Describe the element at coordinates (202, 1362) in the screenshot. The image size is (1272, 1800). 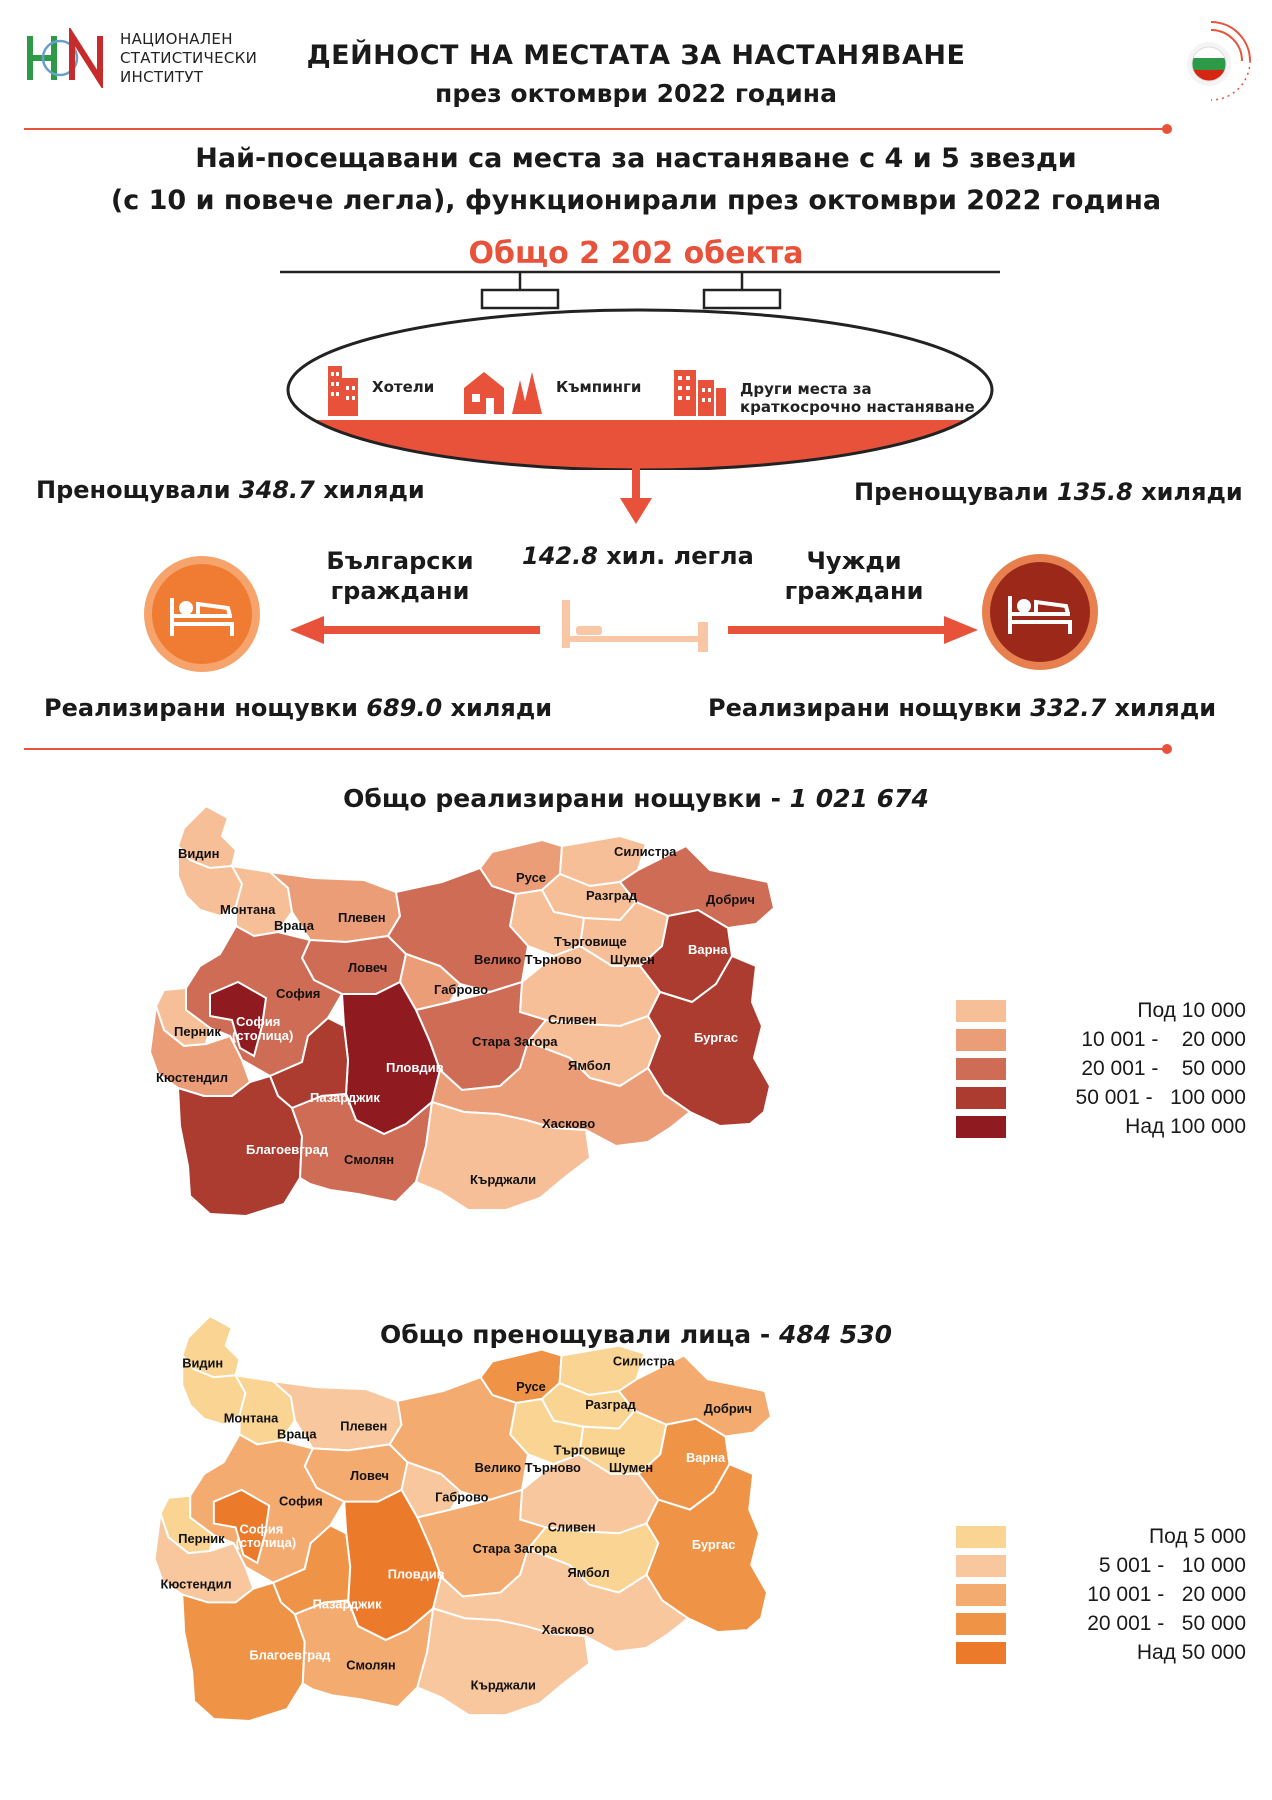
I see `region-label: Видин` at that location.